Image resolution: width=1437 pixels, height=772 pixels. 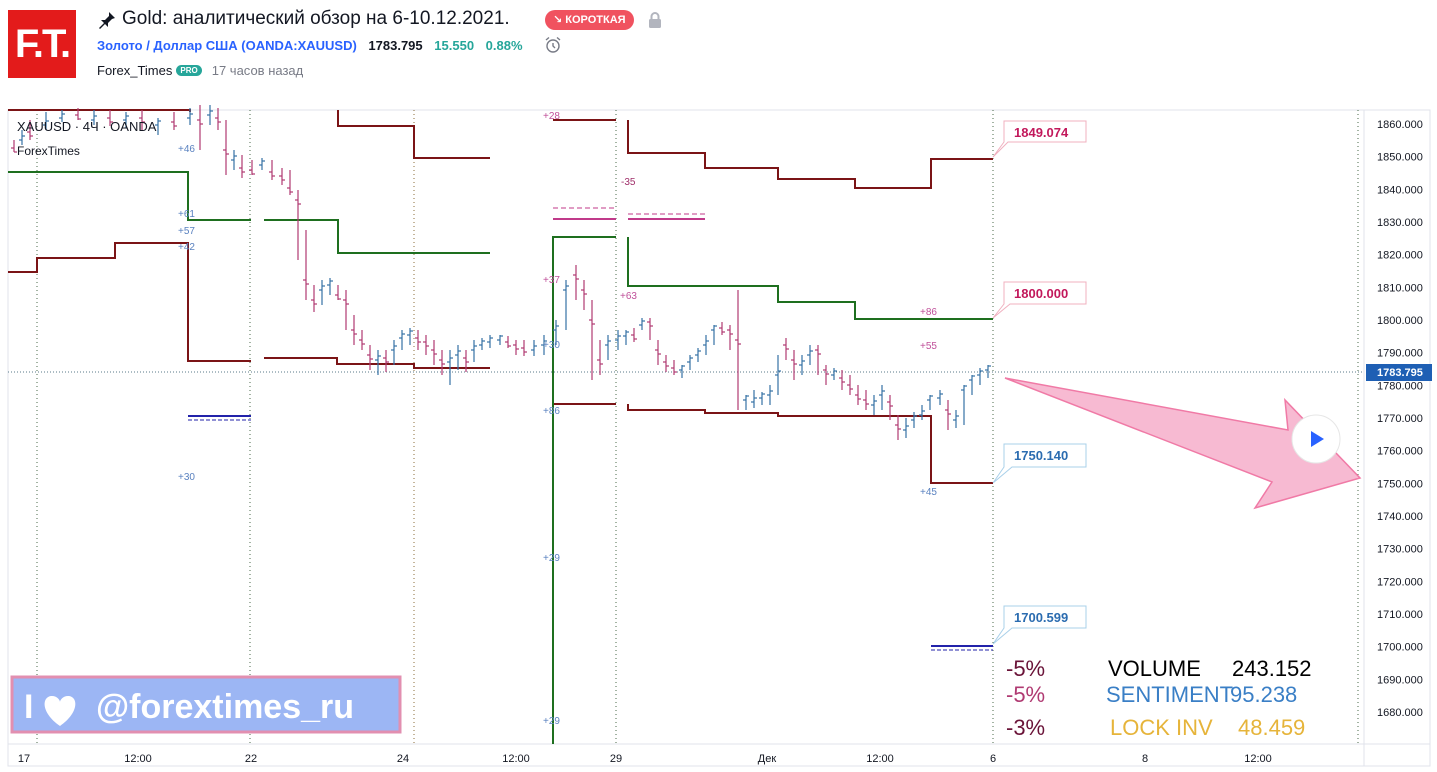 I want to click on pro-badge: PRO, so click(x=189, y=70).